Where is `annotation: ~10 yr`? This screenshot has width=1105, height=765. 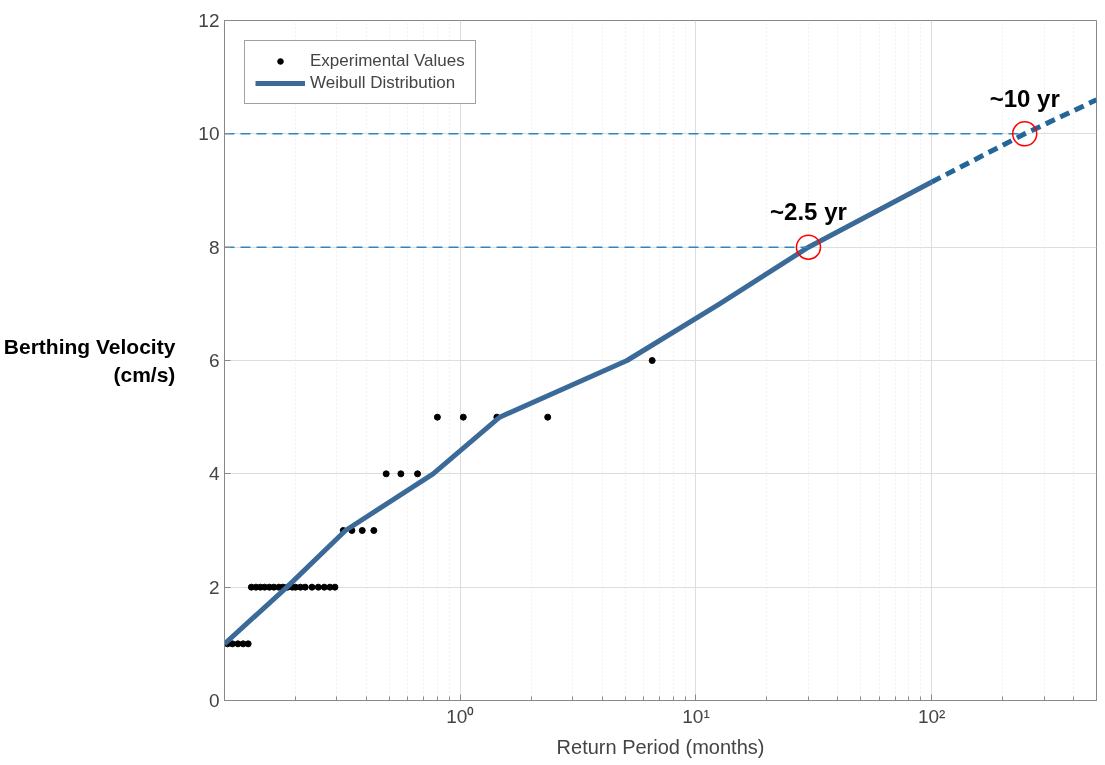 annotation: ~10 yr is located at coordinates (1024, 98).